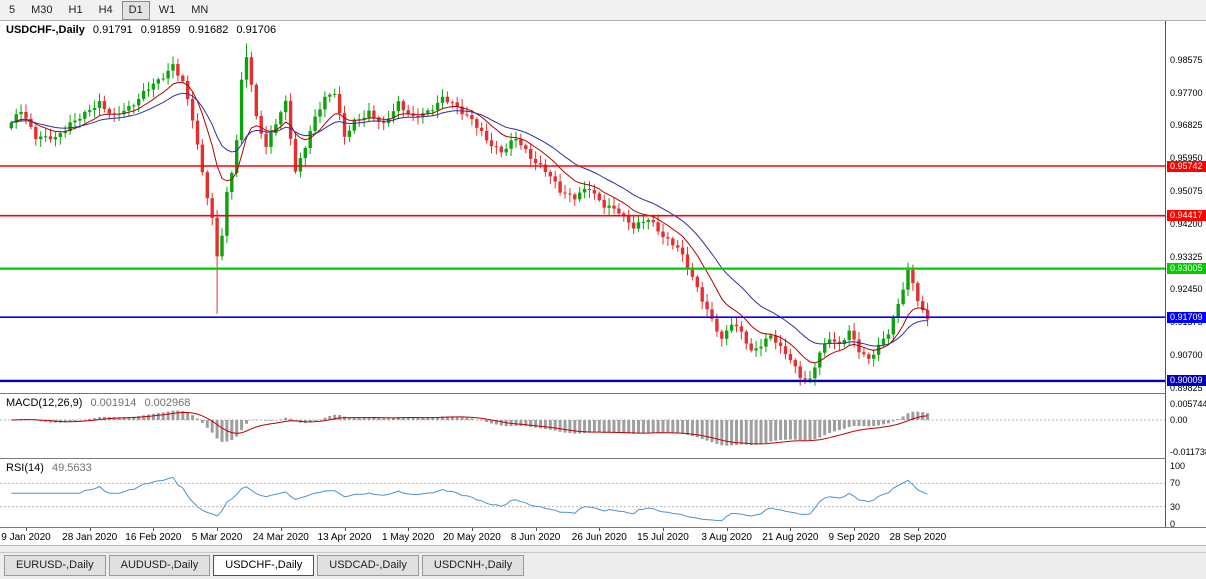 The image size is (1206, 579). I want to click on date-label: 3 Aug 2020, so click(726, 537).